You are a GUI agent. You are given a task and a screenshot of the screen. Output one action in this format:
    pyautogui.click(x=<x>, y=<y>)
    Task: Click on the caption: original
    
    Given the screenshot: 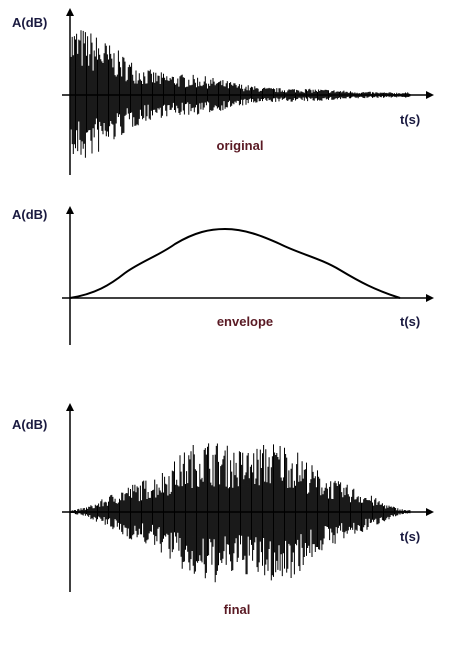 What is the action you would take?
    pyautogui.click(x=240, y=145)
    